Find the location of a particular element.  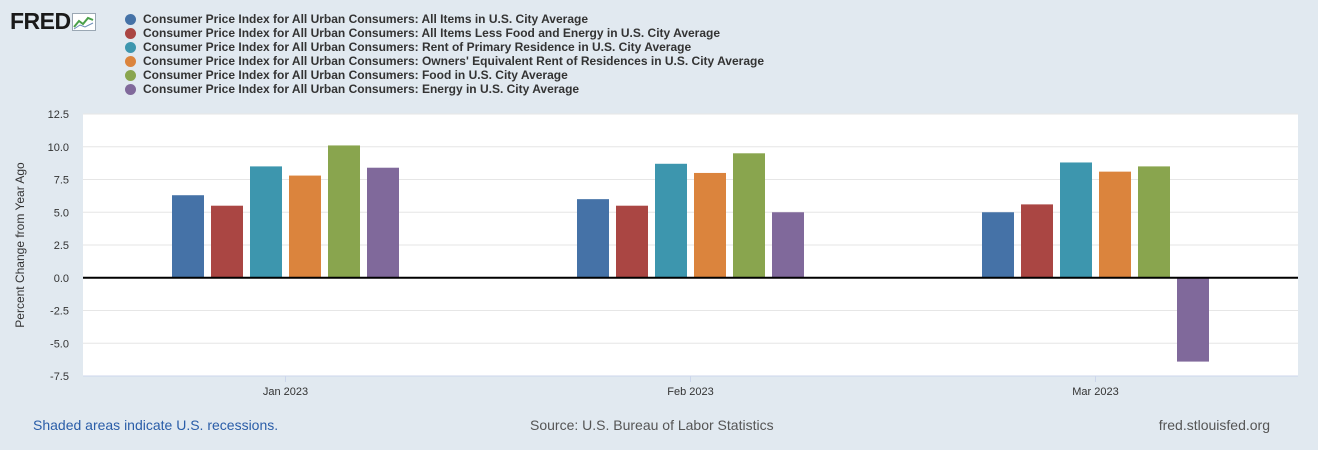

legend-dot-oer is located at coordinates (130, 61).